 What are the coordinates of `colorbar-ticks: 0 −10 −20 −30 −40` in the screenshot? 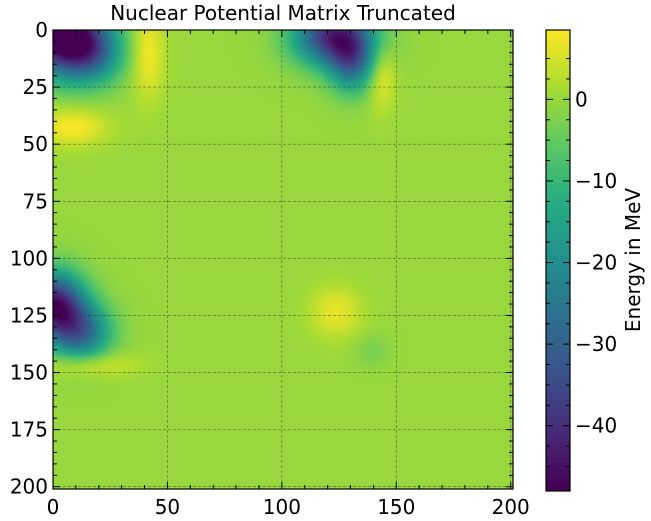 It's located at (581, 263).